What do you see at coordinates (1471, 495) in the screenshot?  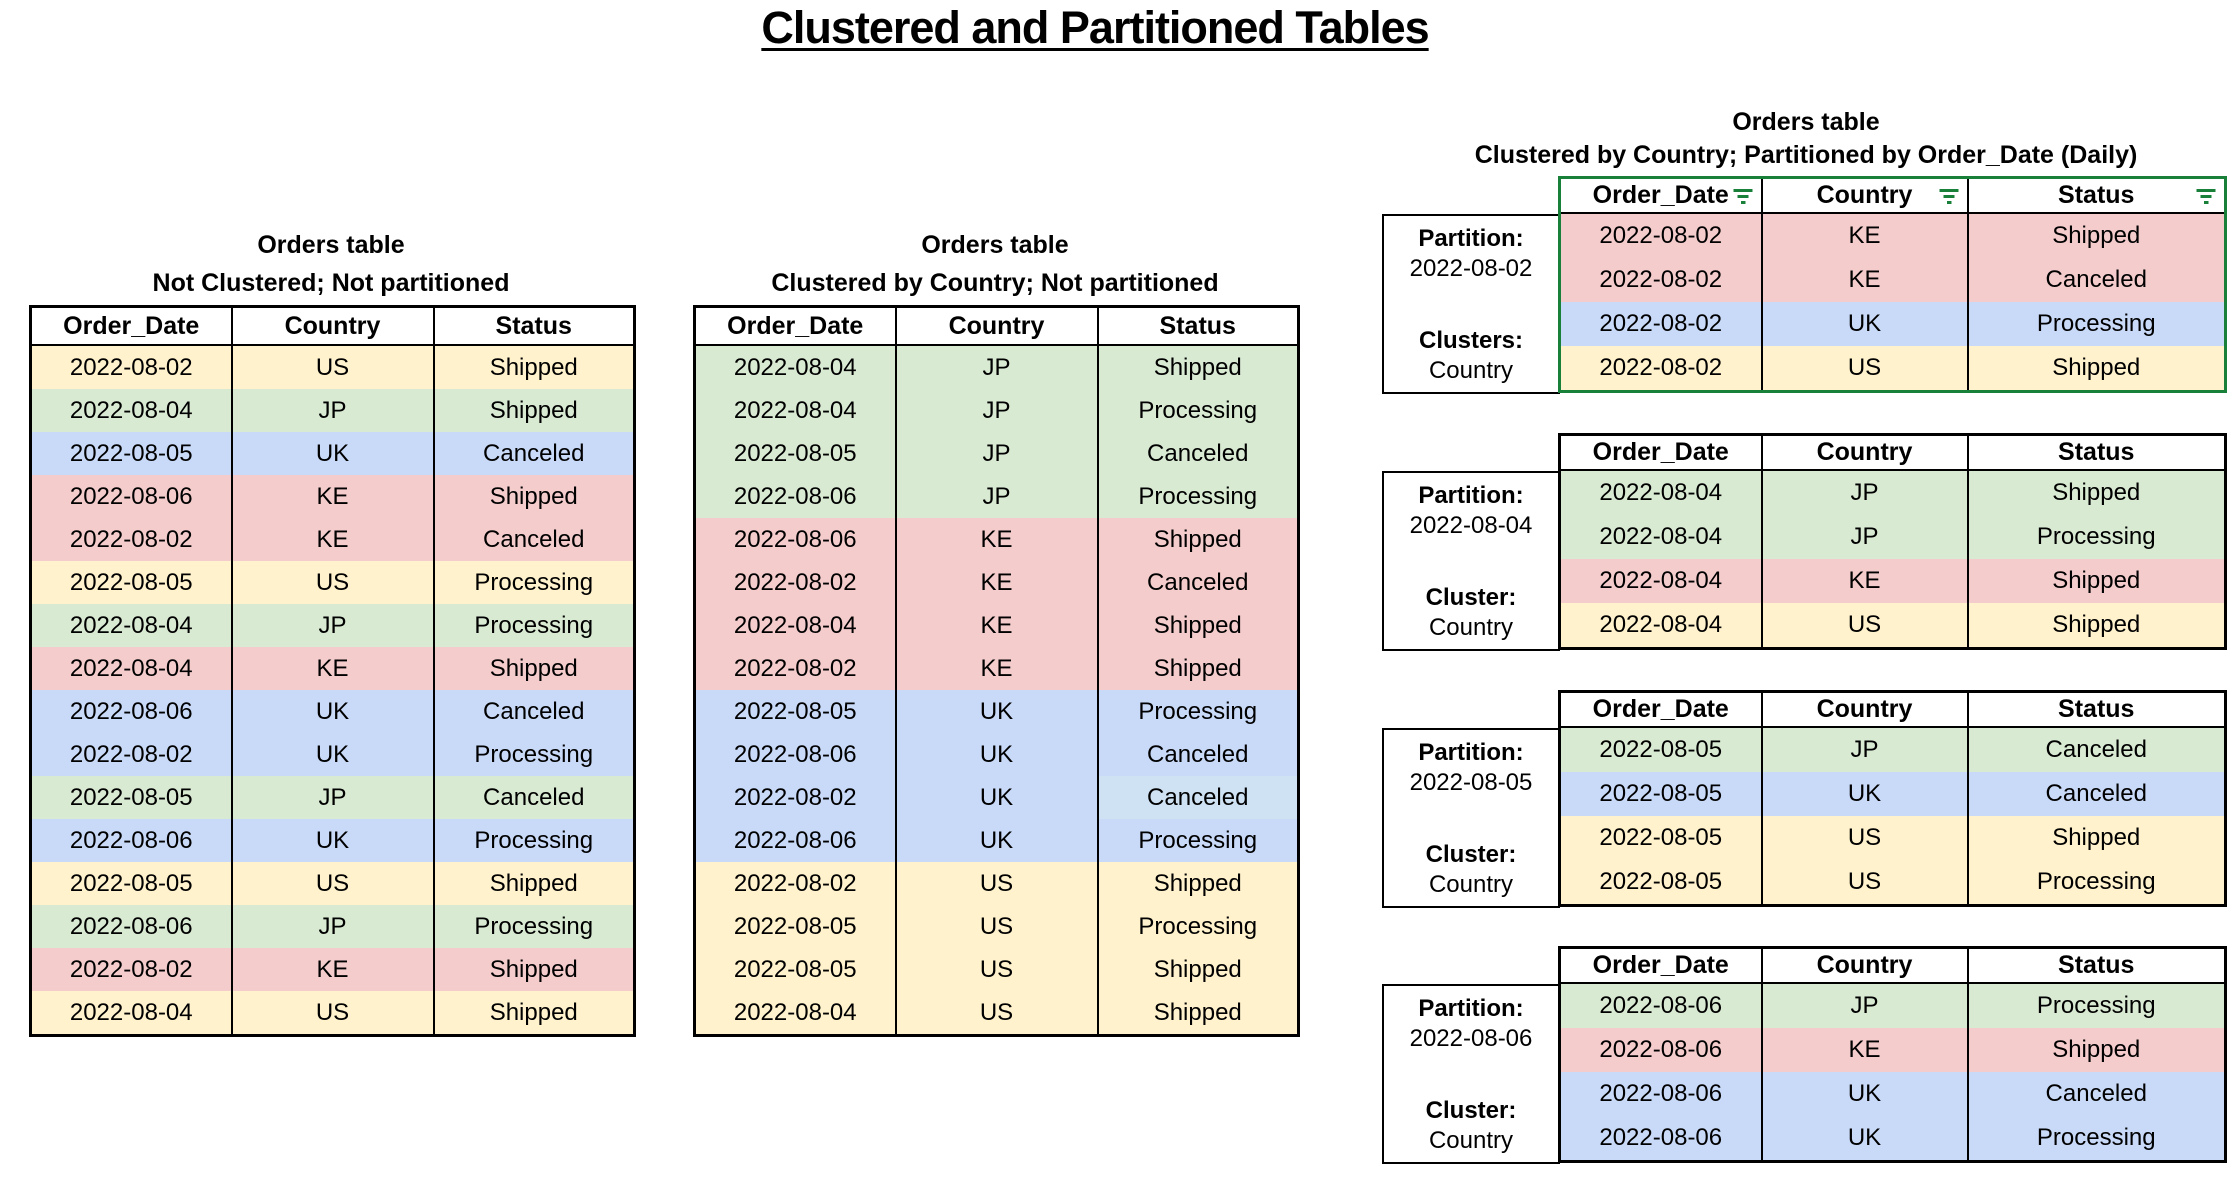 I see `partition-key: Partition:` at bounding box center [1471, 495].